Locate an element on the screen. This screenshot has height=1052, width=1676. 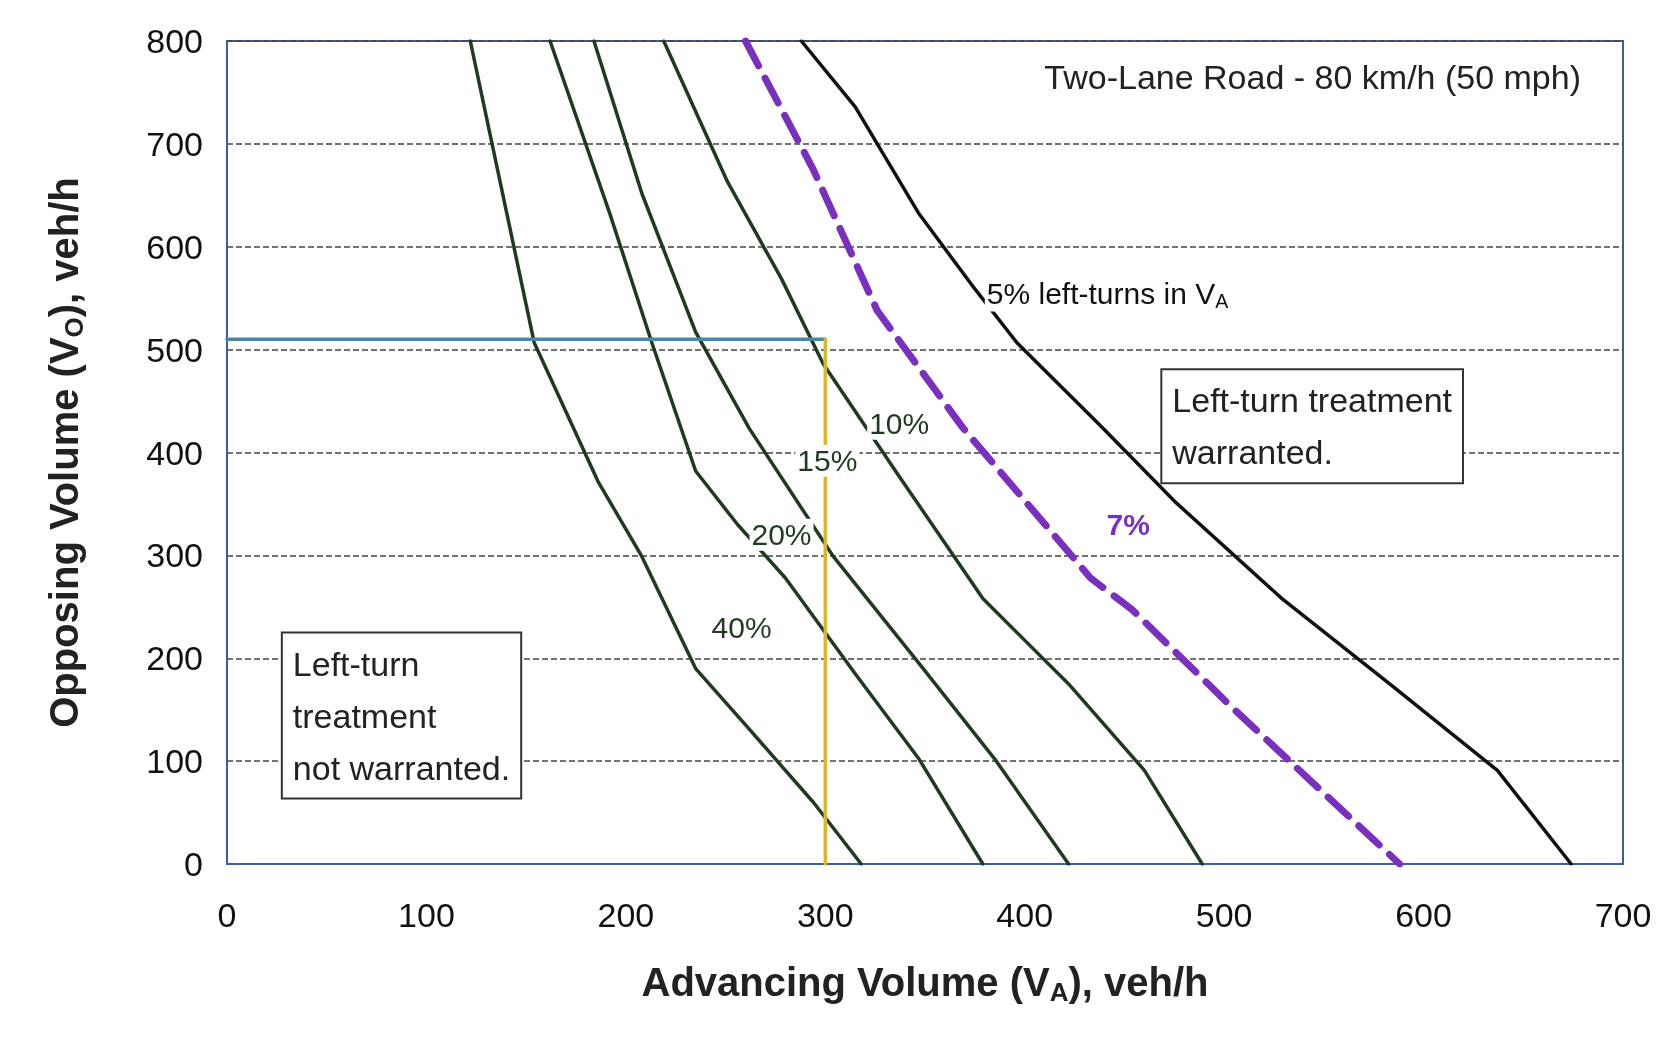
x-tick-label: 200 is located at coordinates (626, 915).